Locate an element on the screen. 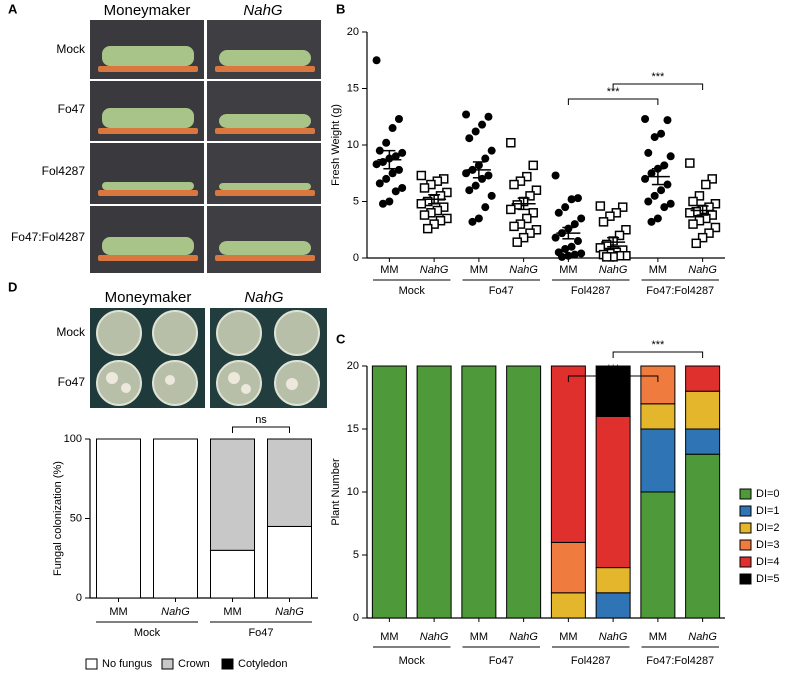 The height and width of the screenshot is (680, 797). legend-label: Cotyledon is located at coordinates (263, 664).